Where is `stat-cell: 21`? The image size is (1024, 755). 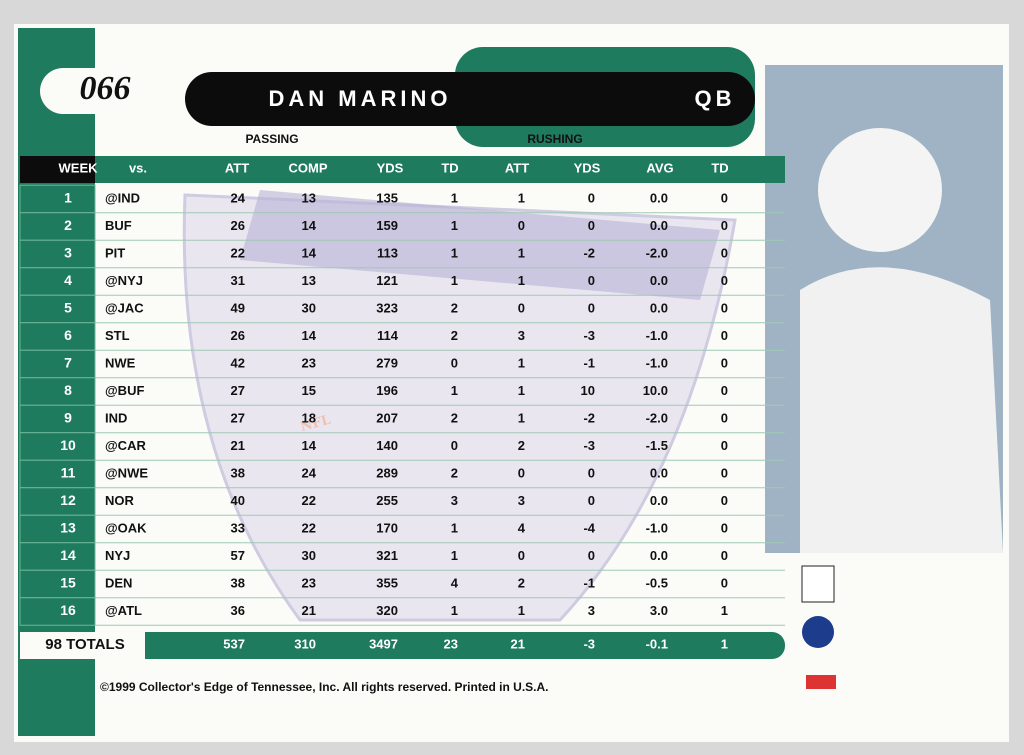
stat-cell: 21 is located at coordinates (238, 445).